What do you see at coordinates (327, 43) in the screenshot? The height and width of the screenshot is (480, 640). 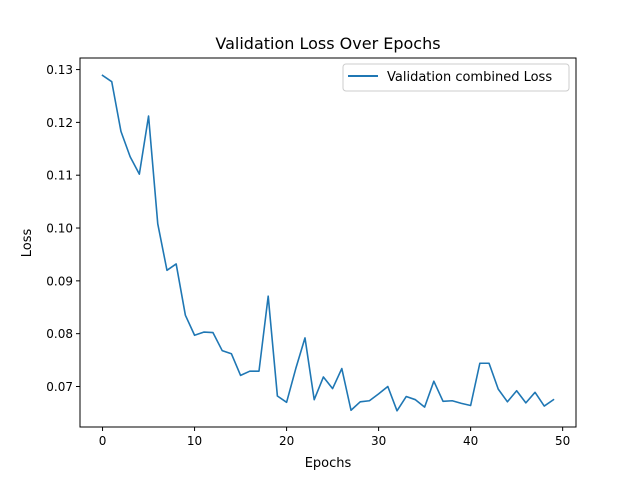 I see `chart-title: Validation Loss Over Epochs` at bounding box center [327, 43].